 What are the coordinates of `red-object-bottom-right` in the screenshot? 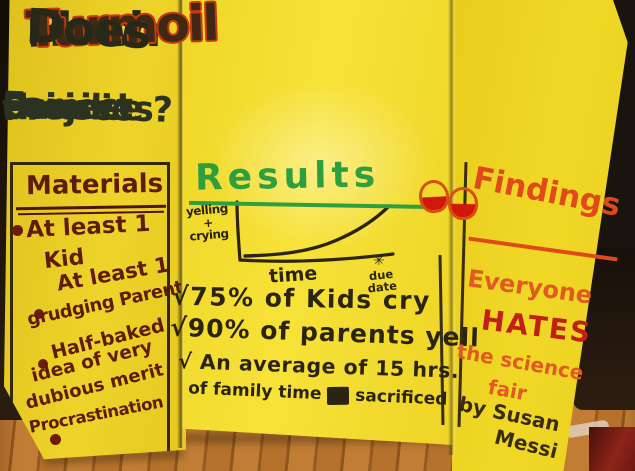 It's located at (612, 449).